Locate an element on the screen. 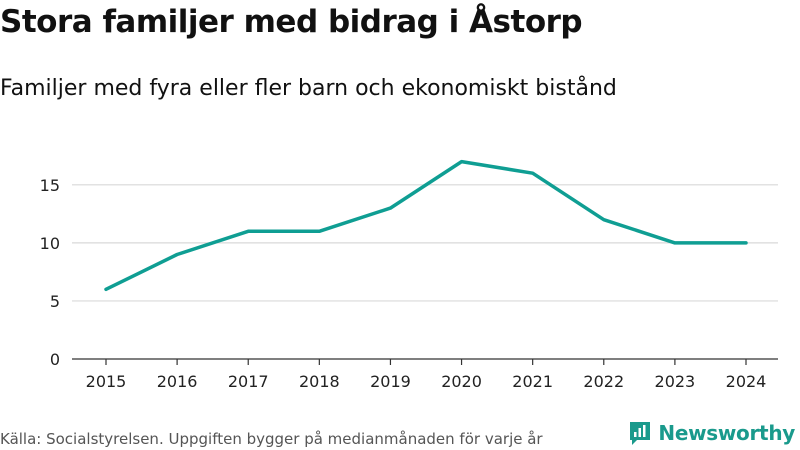 This screenshot has height=450, width=800. data-point-2020 is located at coordinates (462, 162).